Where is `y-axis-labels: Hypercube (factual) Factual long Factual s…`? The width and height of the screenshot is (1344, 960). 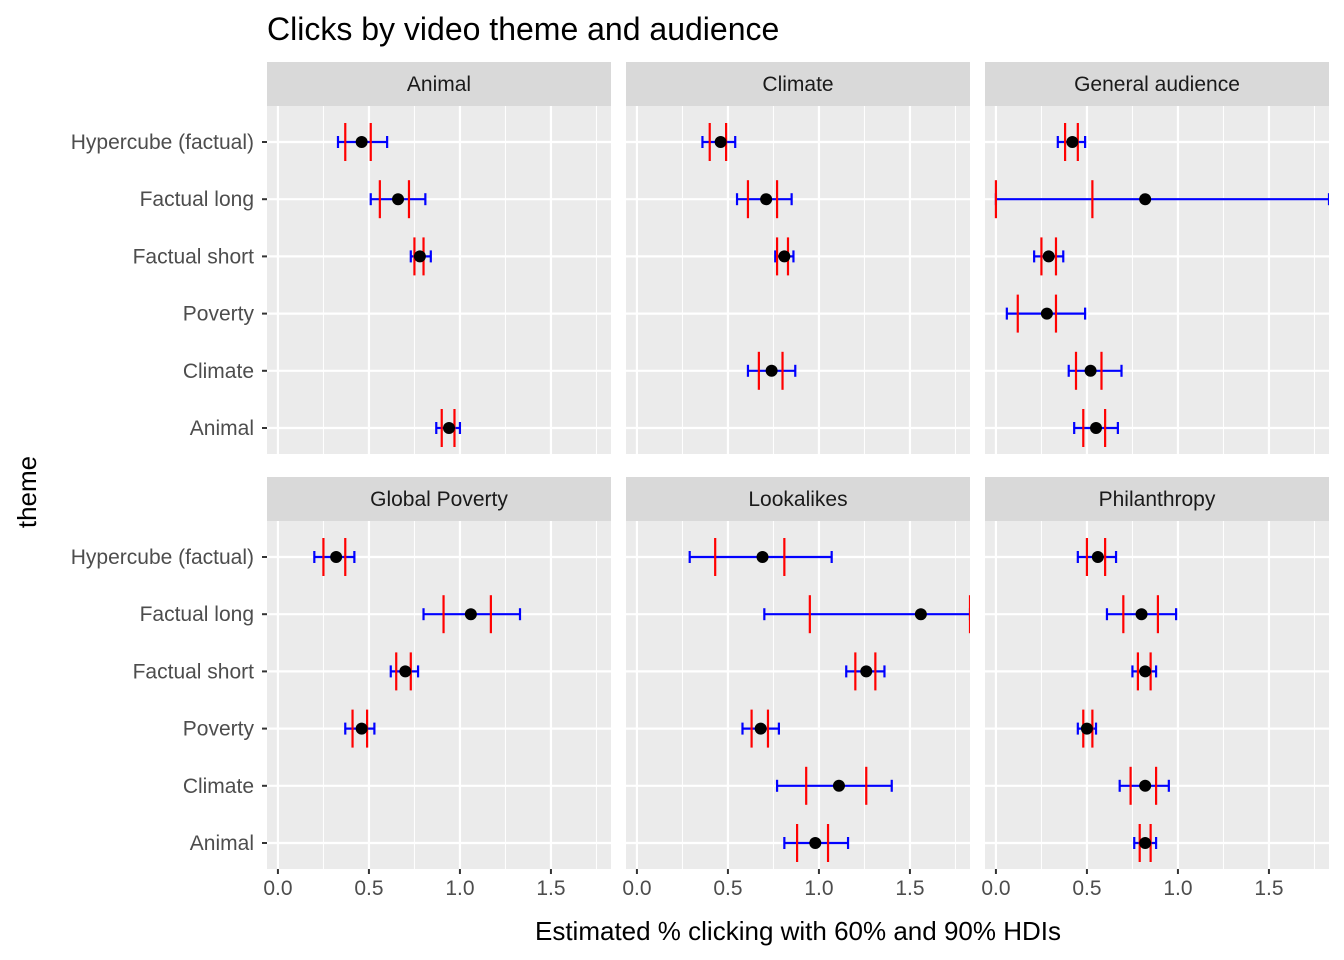 y-axis-labels: Hypercube (factual) Factual long Factual s… is located at coordinates (169, 493).